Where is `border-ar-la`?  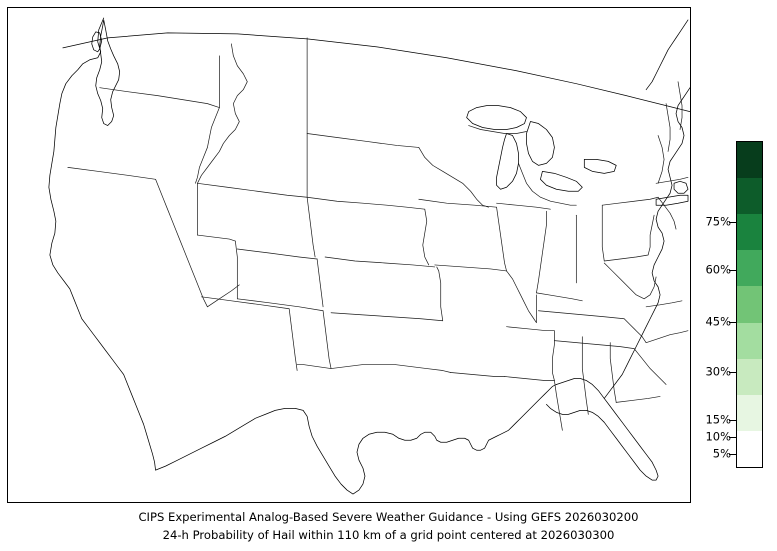 border-ar-la is located at coordinates (529, 378).